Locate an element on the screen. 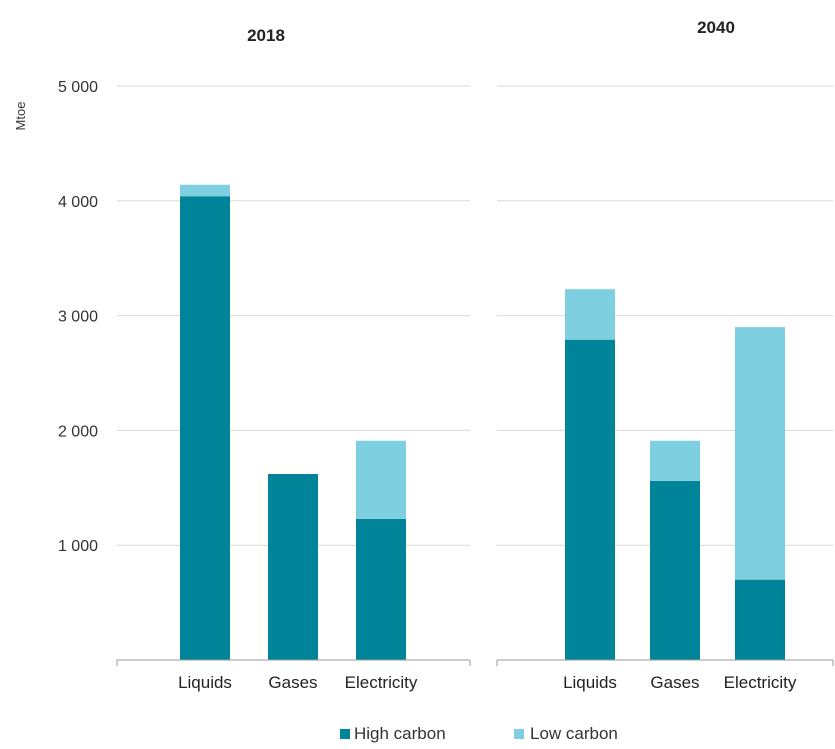  bar-2040-electricity-low-carbon is located at coordinates (760, 453).